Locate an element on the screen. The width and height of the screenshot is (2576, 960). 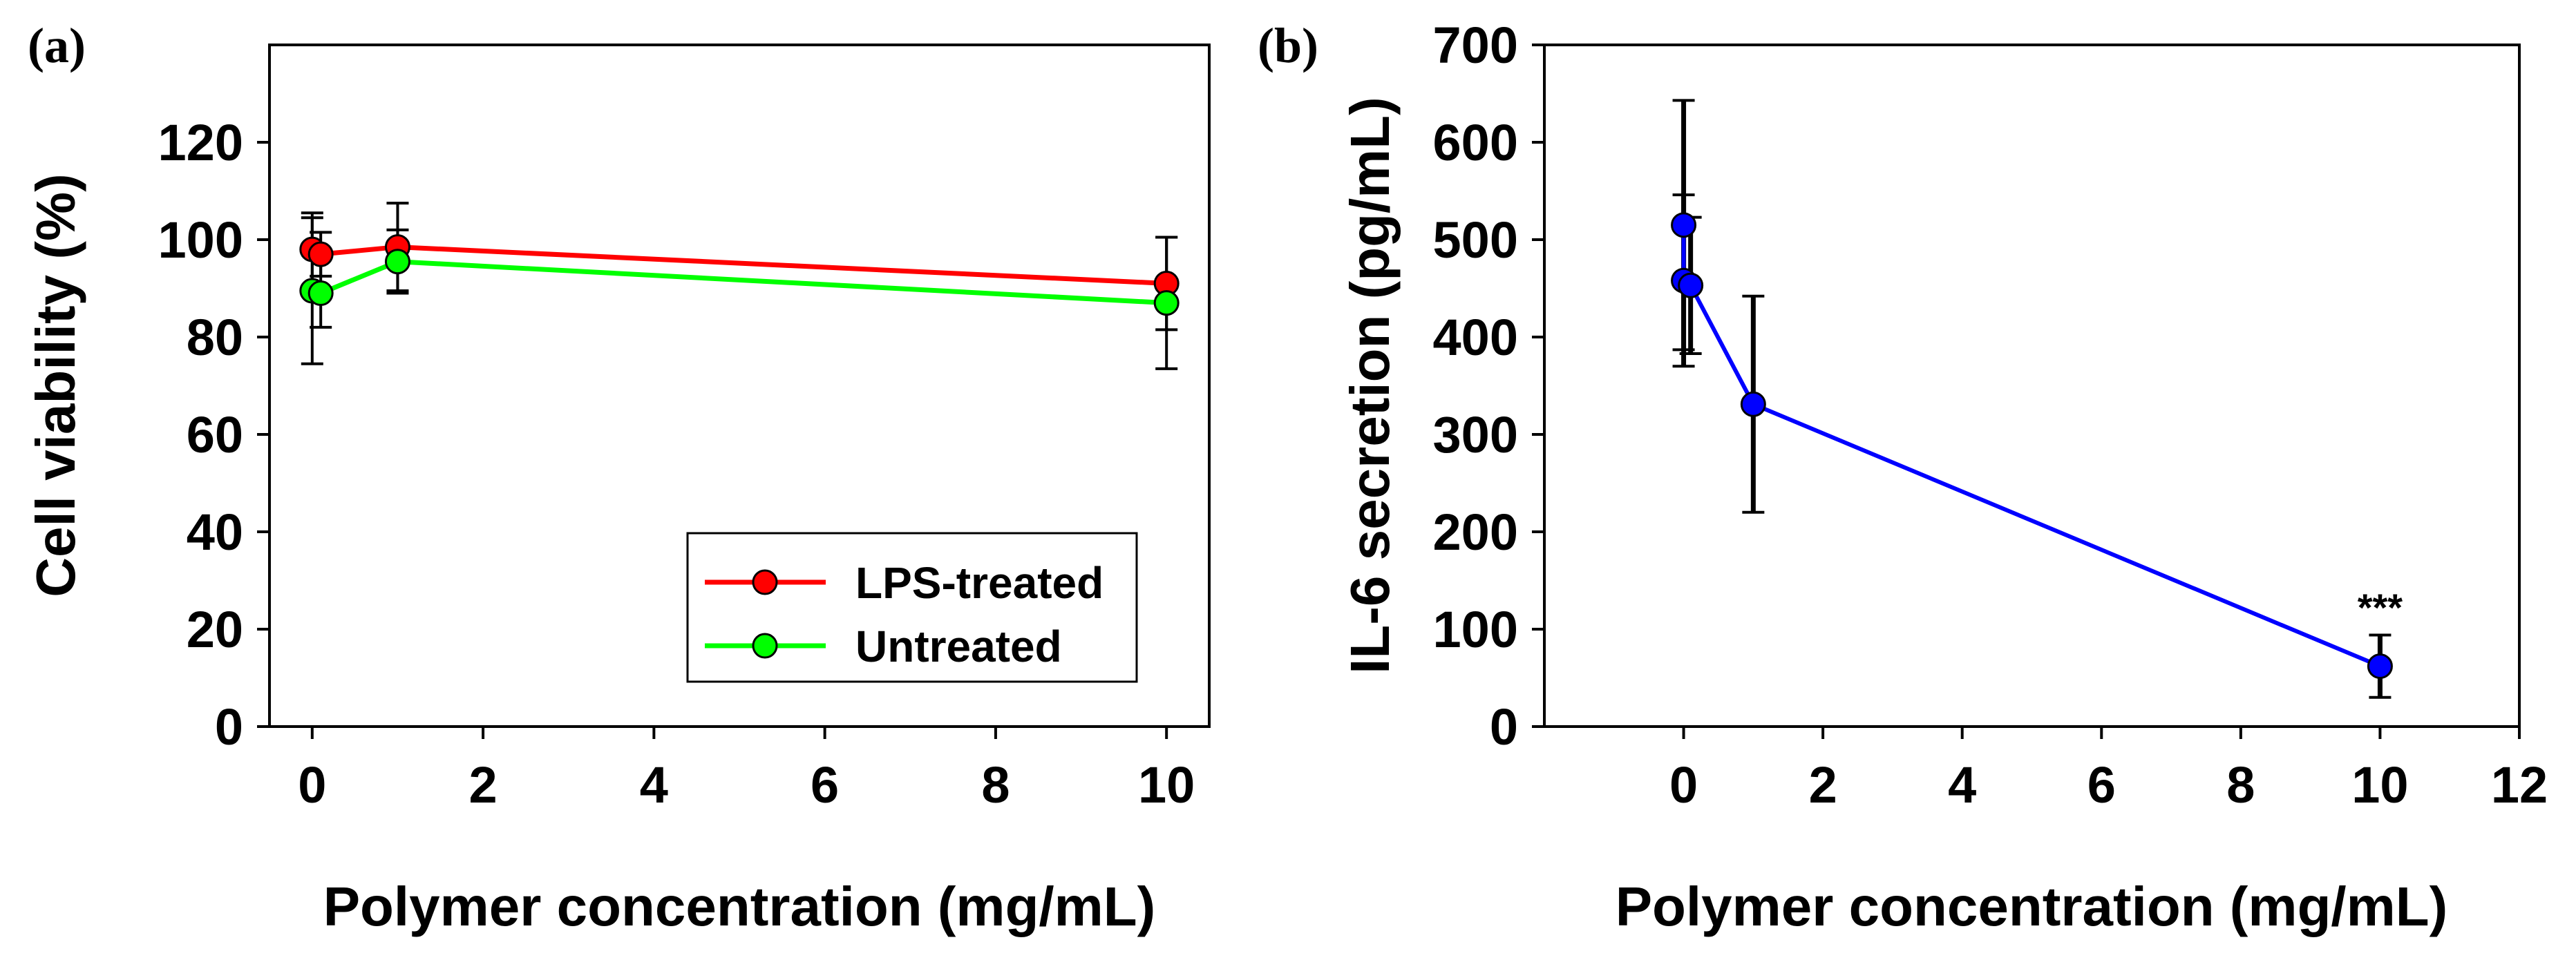
panel-b-y-axis-title: IL-6 secretion (pg/mL) is located at coordinates (1370, 385).